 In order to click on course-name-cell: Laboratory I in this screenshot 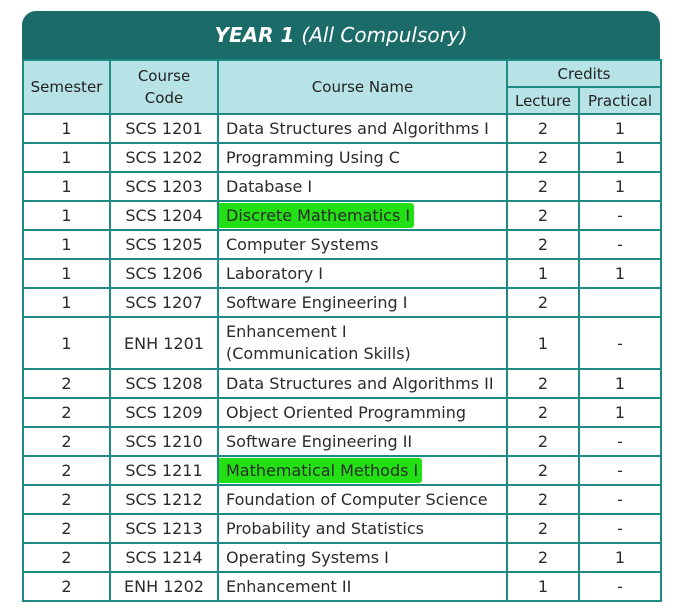, I will do `click(362, 273)`.